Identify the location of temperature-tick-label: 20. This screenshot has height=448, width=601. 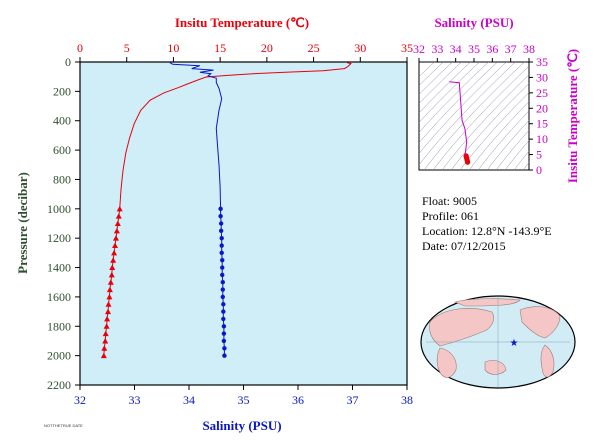
(267, 48).